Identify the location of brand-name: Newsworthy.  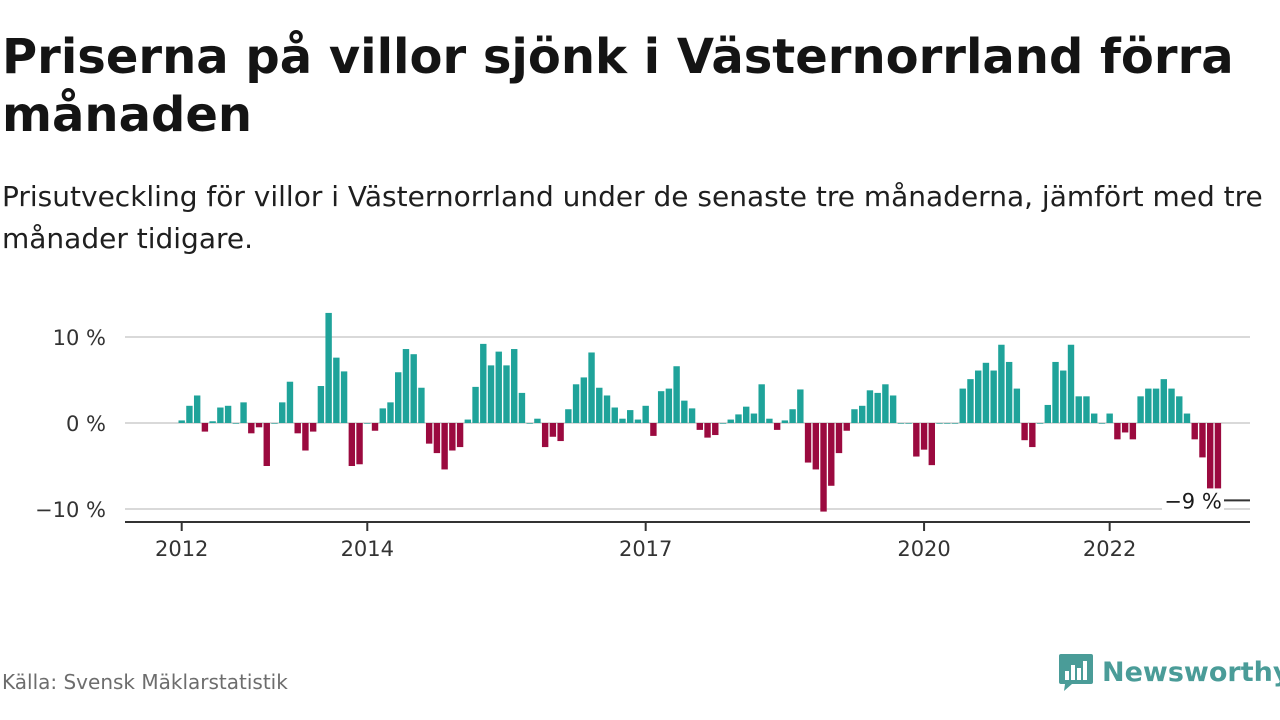
(1191, 672).